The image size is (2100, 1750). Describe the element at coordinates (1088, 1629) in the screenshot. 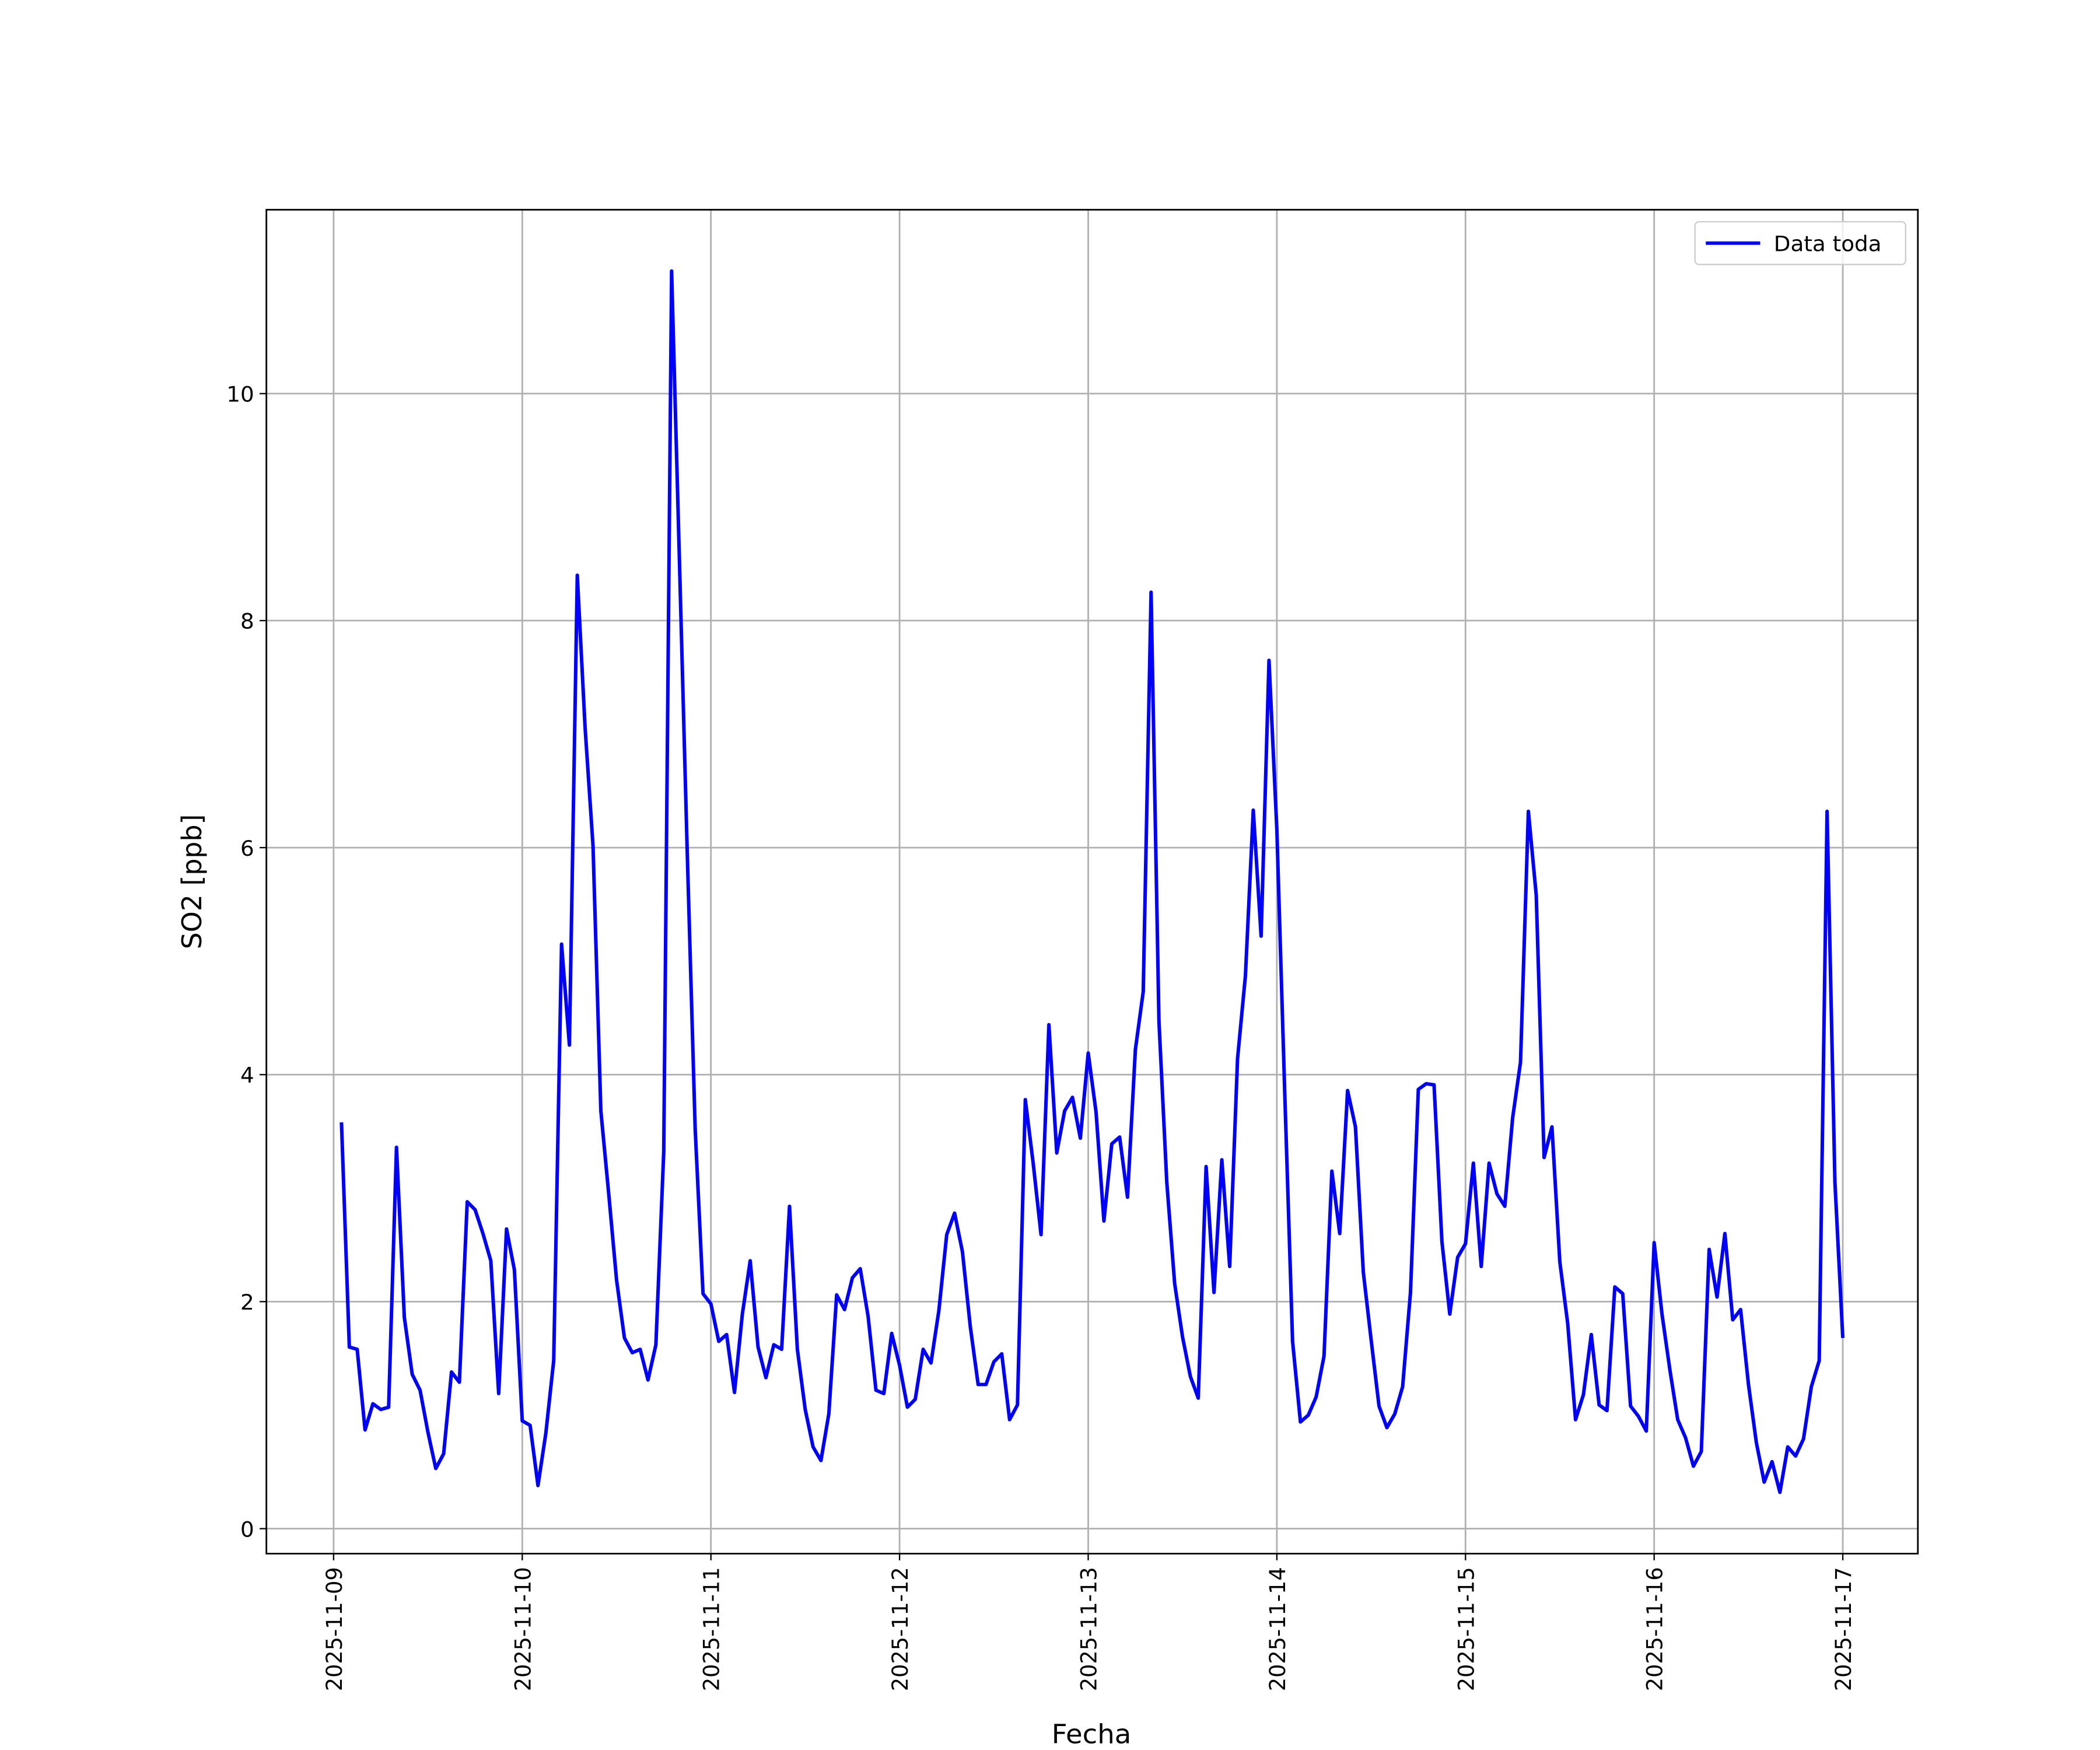

I see `x-tick-label: 2025-11-13` at that location.